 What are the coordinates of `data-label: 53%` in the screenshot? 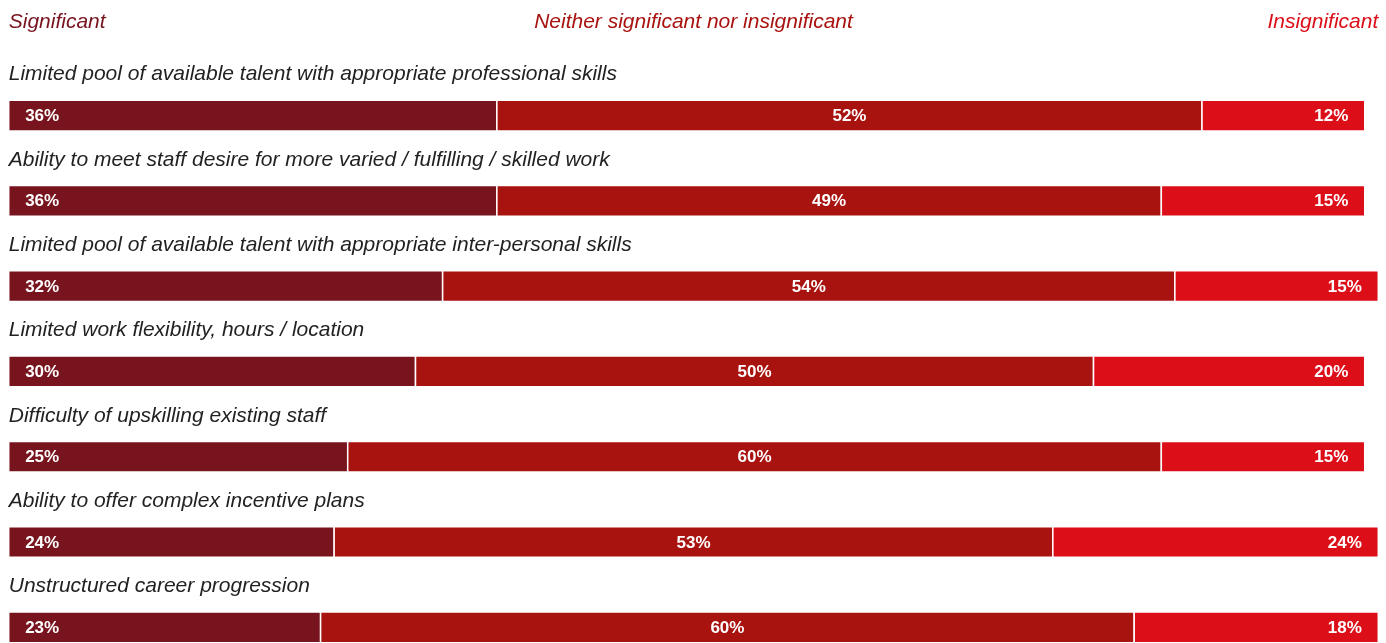 It's located at (693, 542).